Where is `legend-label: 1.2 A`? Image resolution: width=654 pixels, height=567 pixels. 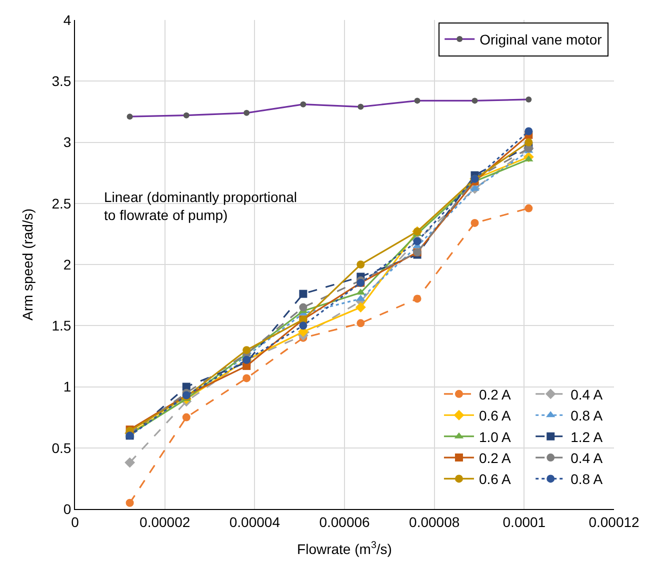 legend-label: 1.2 A is located at coordinates (587, 436).